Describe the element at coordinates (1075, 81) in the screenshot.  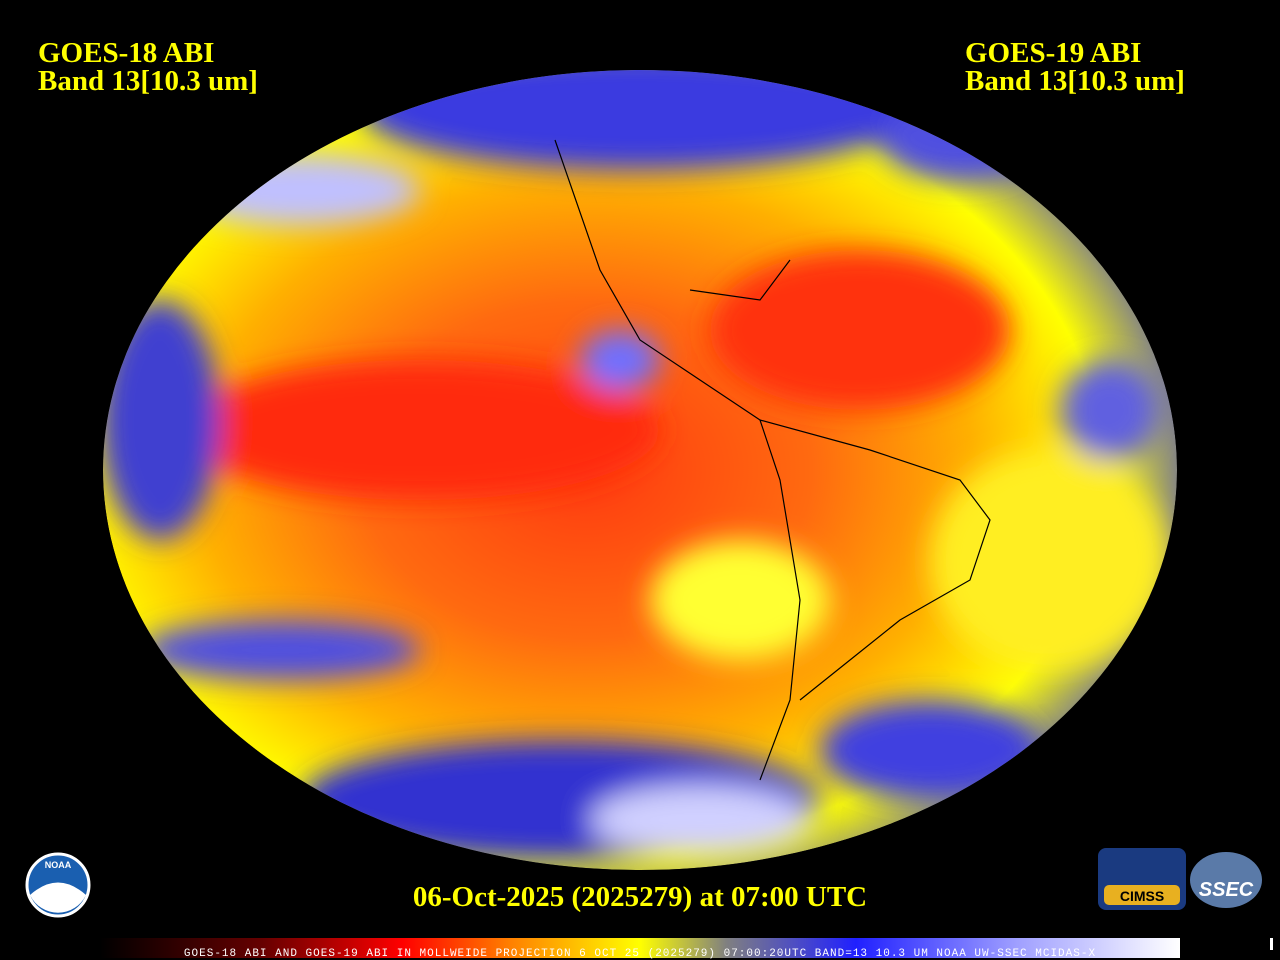
I see `right-band: Band 13[10.3 um]` at that location.